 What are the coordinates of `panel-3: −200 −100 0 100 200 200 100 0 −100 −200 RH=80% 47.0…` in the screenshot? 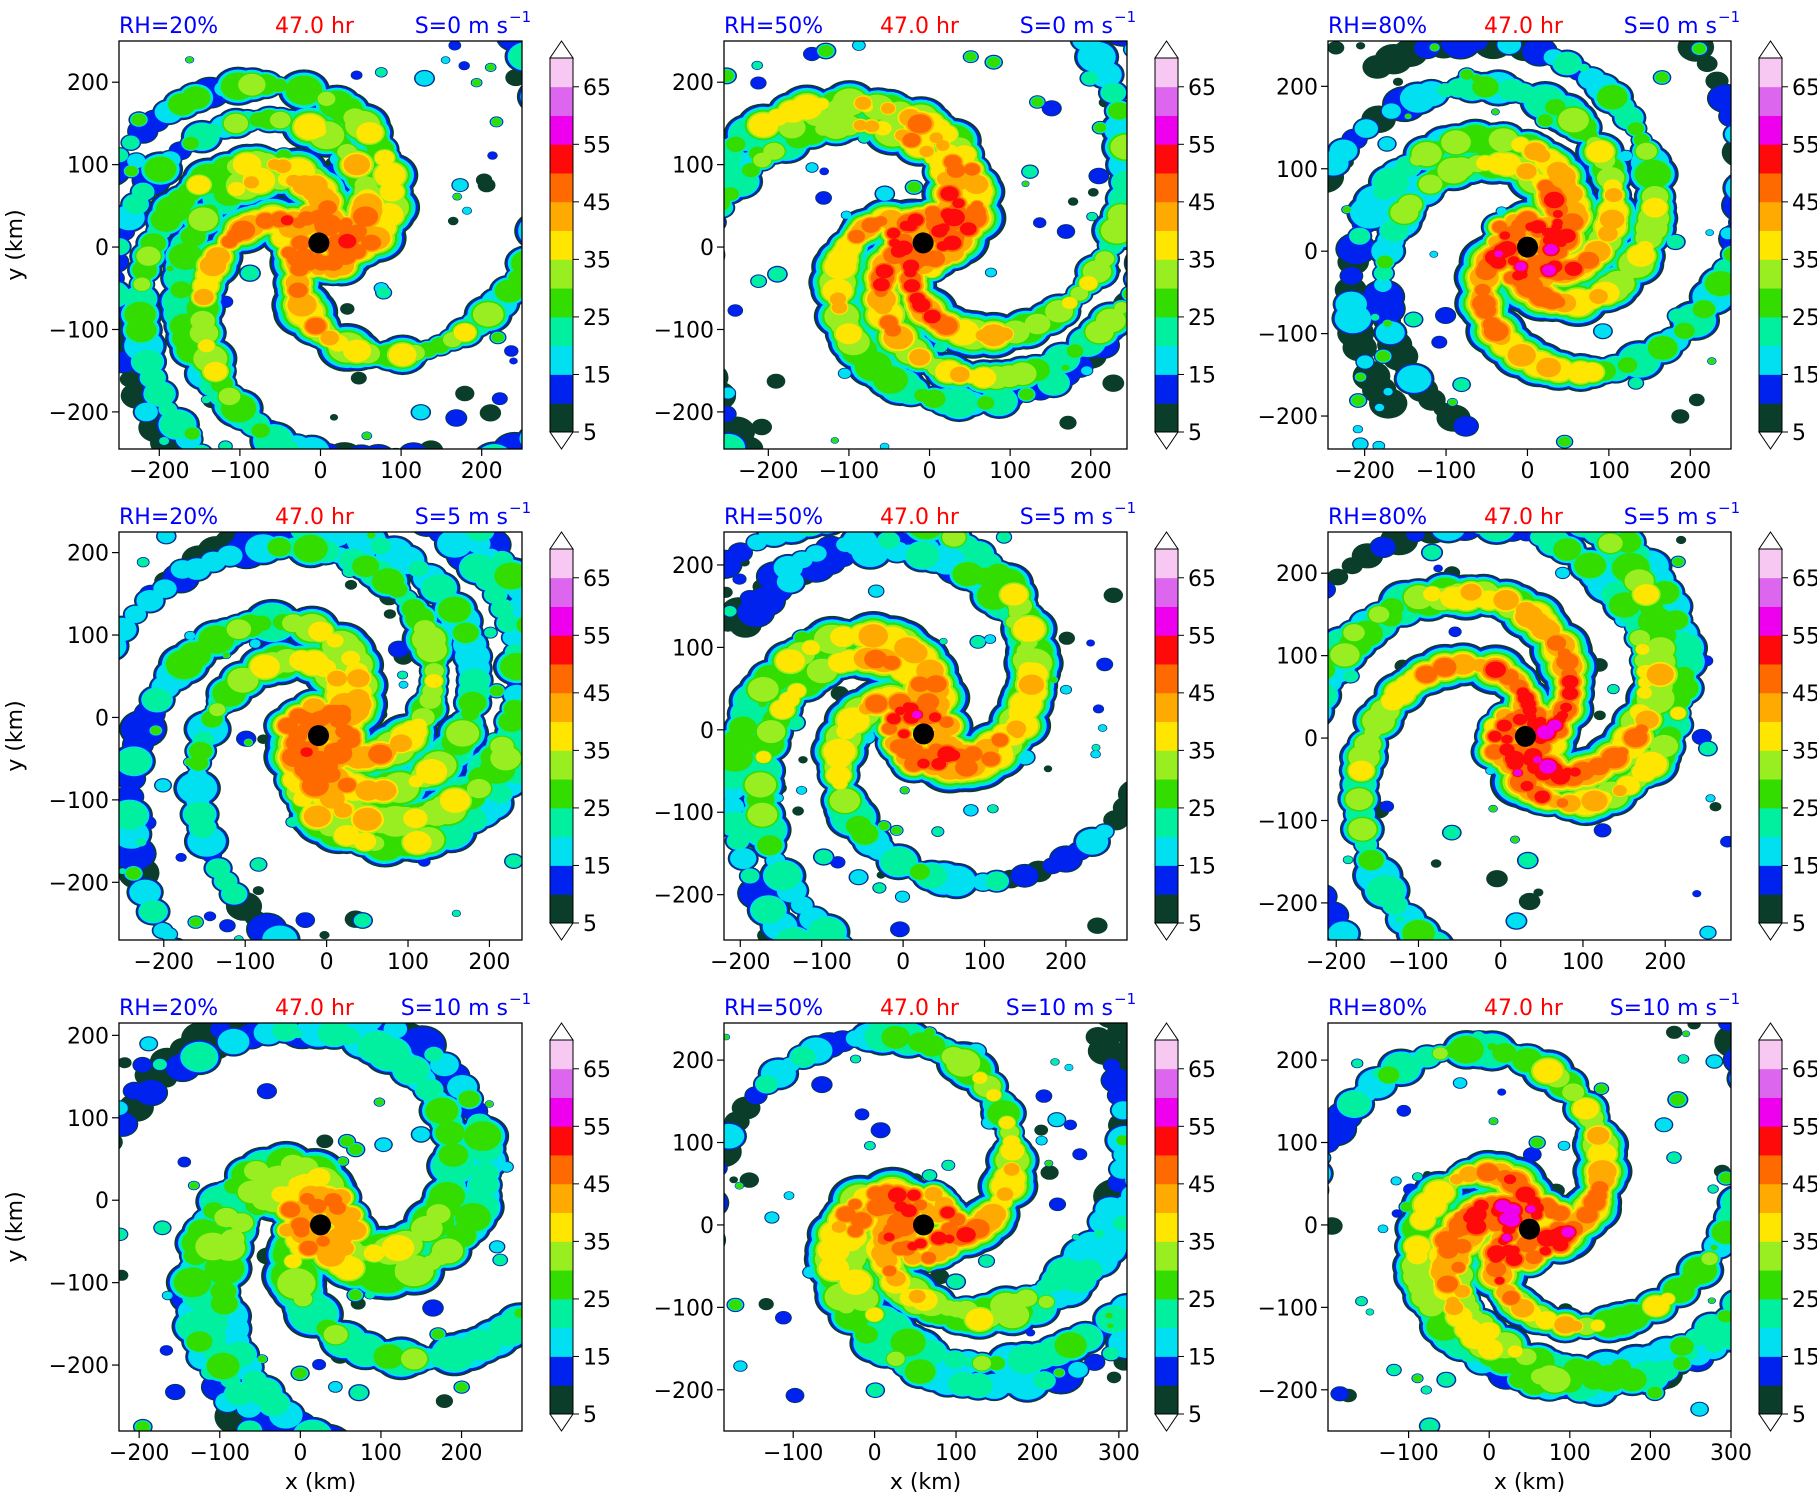 It's located at (1537, 246).